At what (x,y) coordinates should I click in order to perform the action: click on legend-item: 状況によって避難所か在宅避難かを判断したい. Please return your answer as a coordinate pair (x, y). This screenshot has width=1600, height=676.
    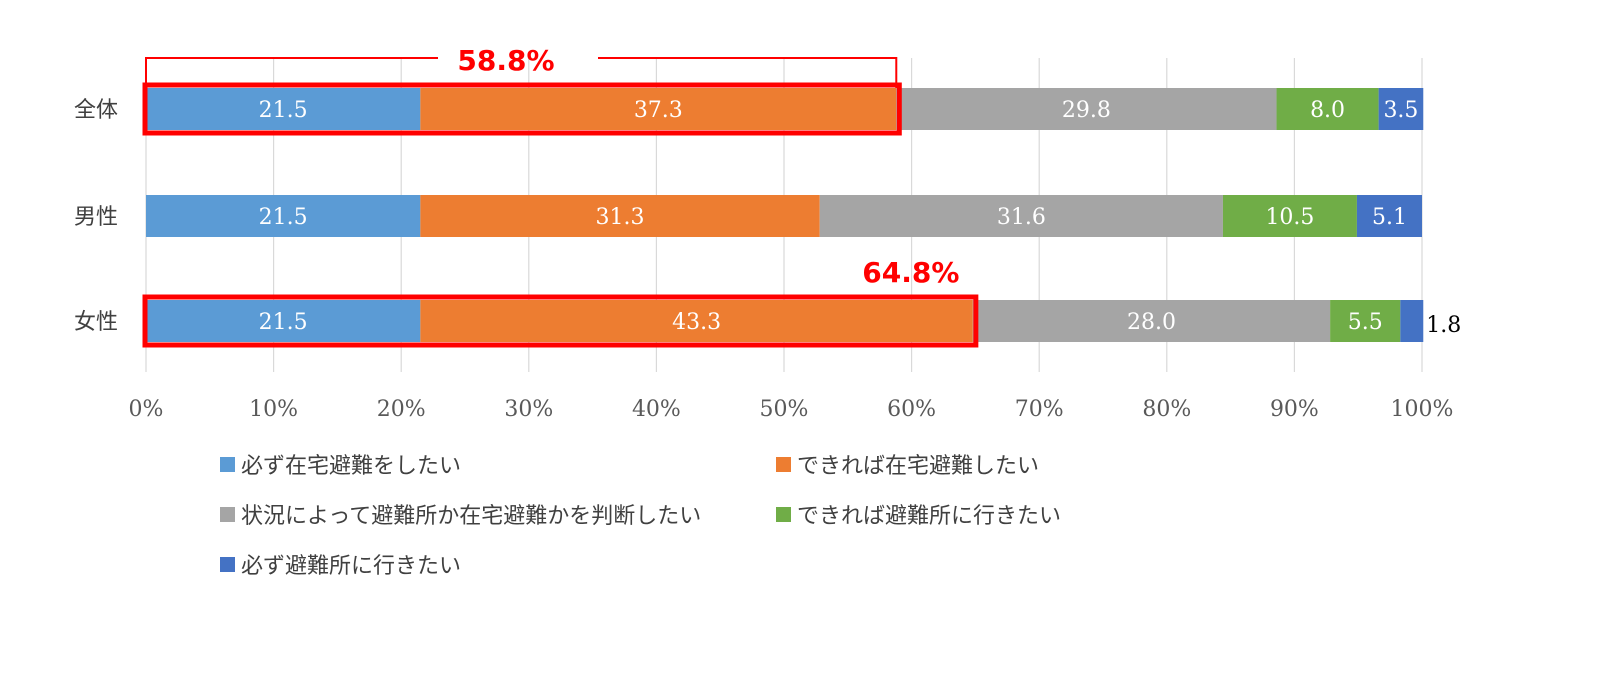
    Looking at the image, I should click on (460, 514).